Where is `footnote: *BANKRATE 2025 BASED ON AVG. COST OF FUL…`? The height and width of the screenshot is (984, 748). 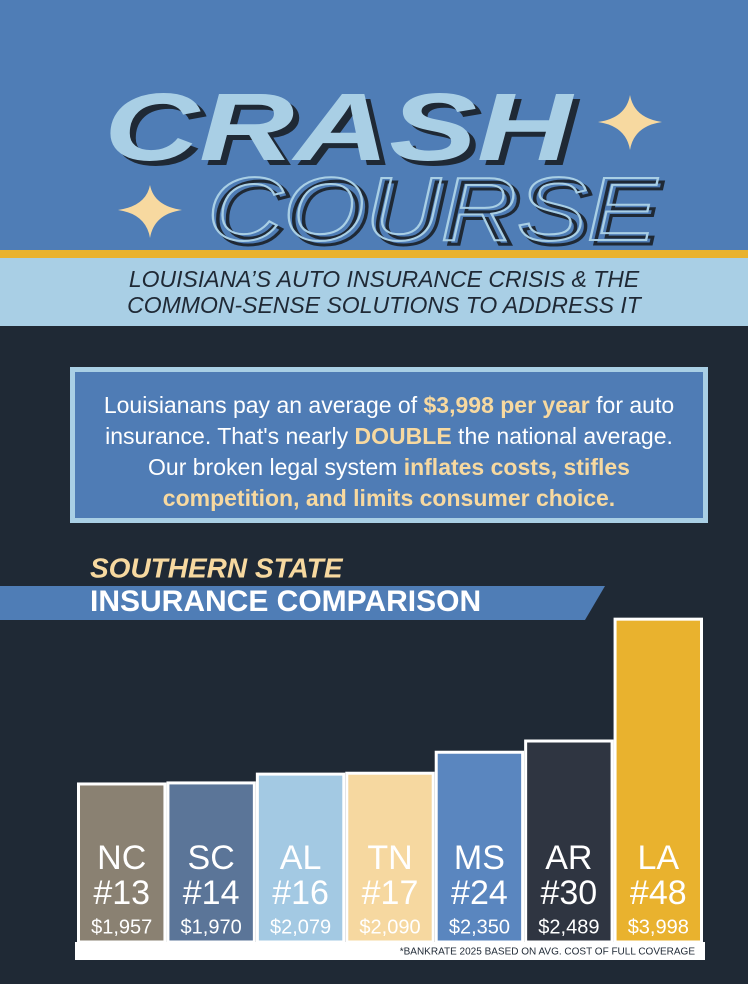
footnote: *BANKRATE 2025 BASED ON AVG. COST OF FUL… is located at coordinates (548, 952).